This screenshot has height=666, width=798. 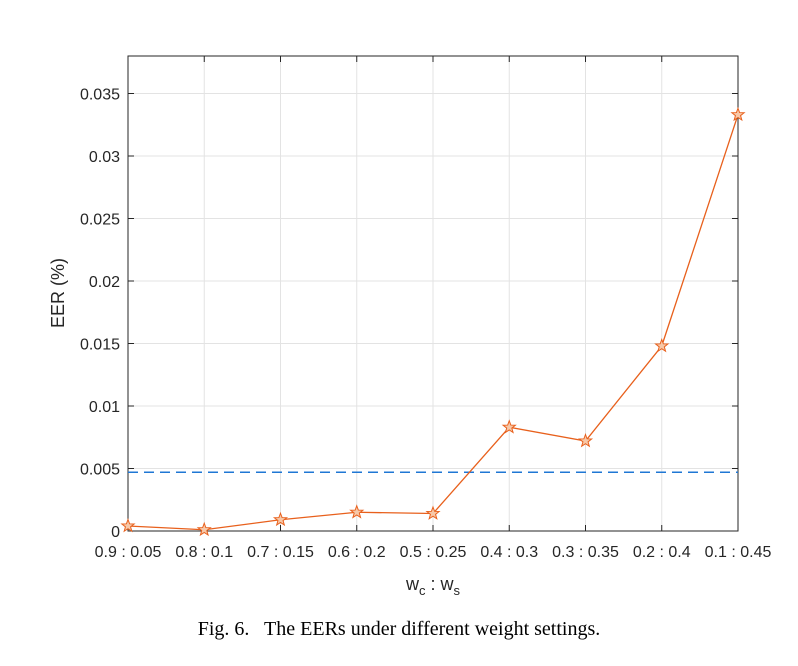 I want to click on y-tick-labels: 0 0.005 0.01 0.015 0.02 0.025 0.03 0.035, so click(x=100, y=314).